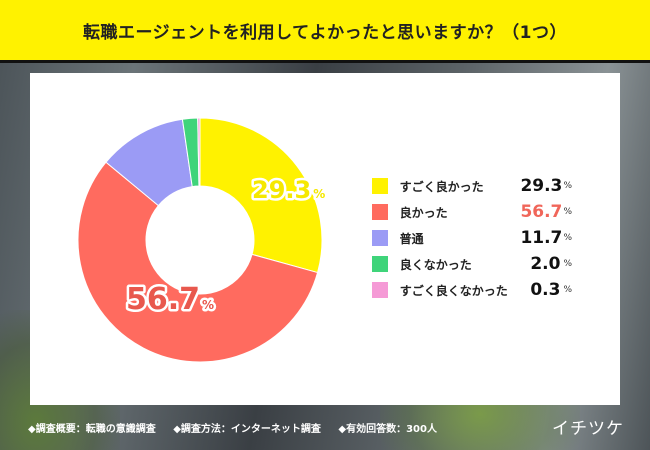  I want to click on survey-overview: ◆調査概要：転職の意識調査, so click(92, 429).